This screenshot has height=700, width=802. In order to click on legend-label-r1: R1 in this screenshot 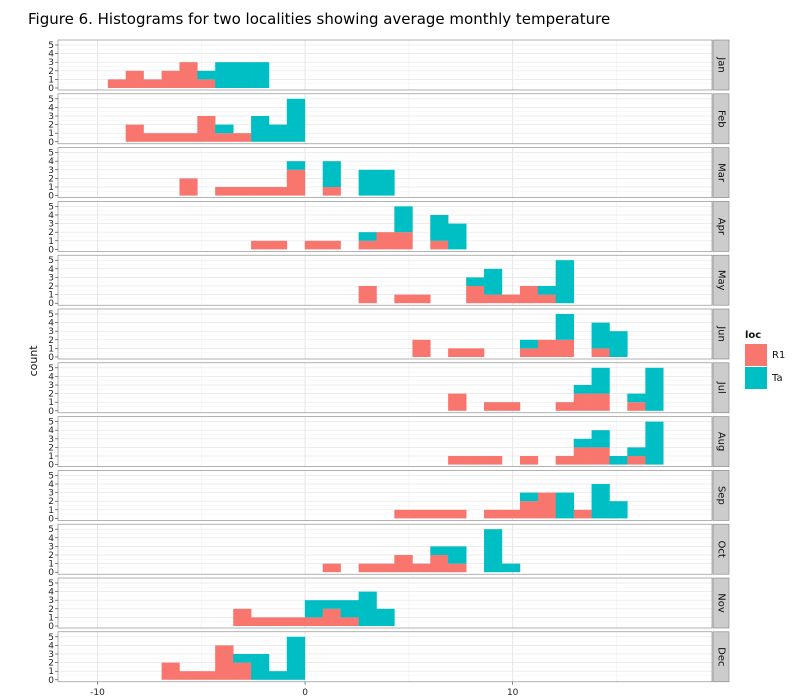, I will do `click(778, 355)`.